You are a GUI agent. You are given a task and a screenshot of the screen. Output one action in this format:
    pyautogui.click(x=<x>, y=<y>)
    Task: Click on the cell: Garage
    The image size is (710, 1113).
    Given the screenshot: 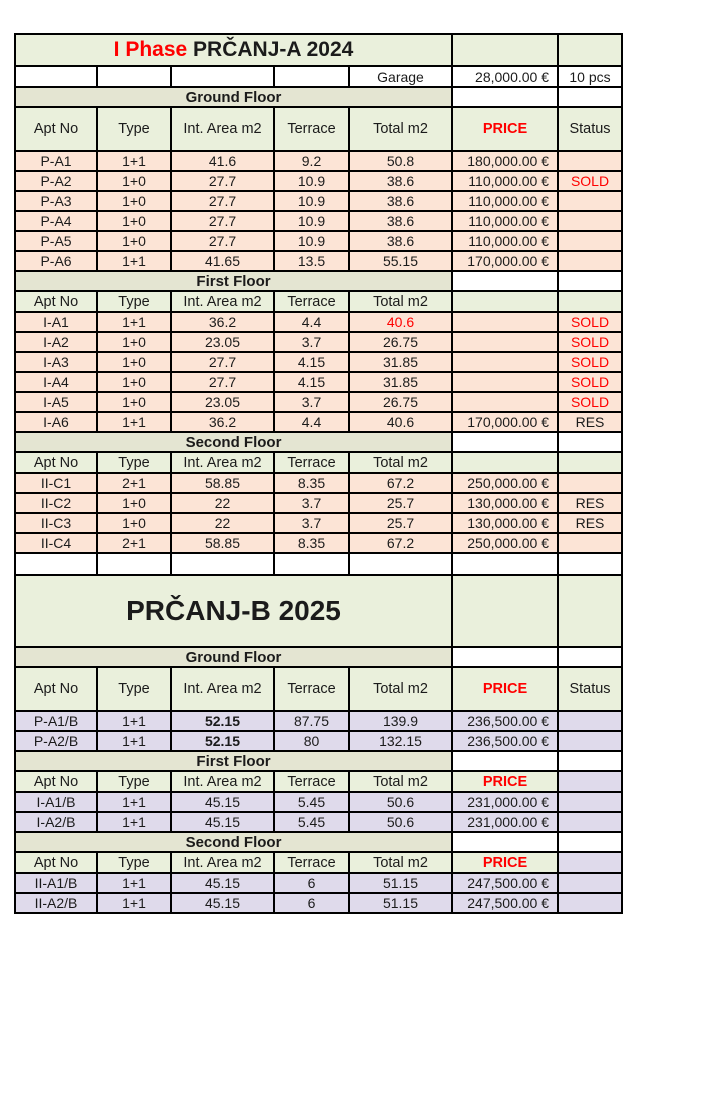 What is the action you would take?
    pyautogui.click(x=400, y=76)
    